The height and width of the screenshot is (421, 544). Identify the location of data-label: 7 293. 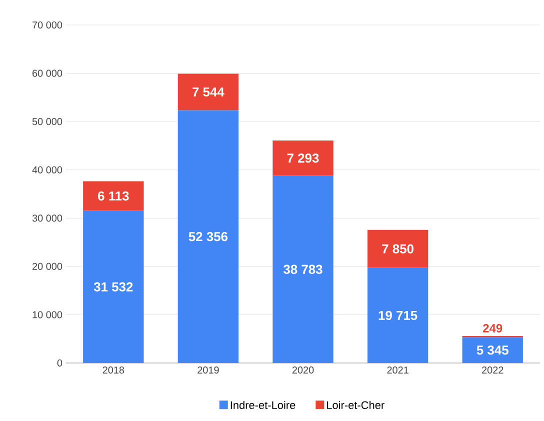
(303, 158).